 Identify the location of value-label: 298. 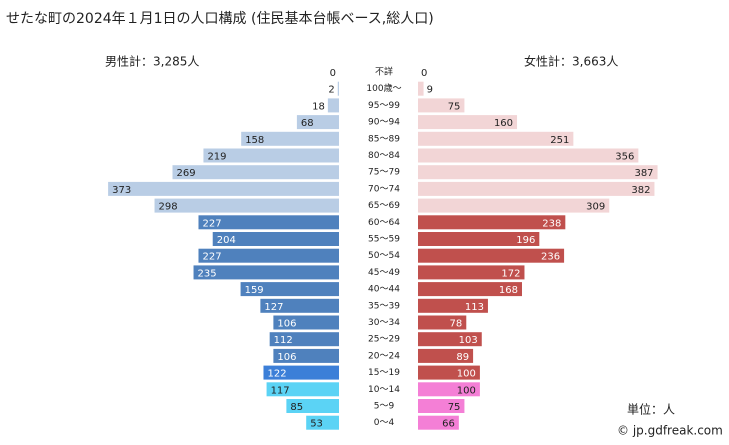
(168, 207).